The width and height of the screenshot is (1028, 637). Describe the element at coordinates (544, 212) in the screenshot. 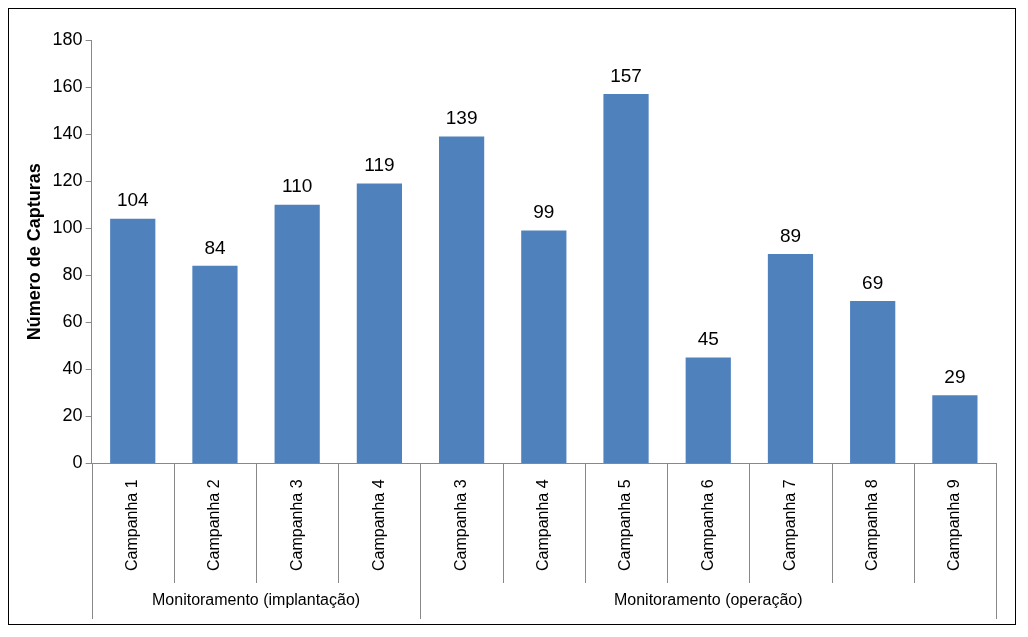

I see `data-label: 99` at that location.